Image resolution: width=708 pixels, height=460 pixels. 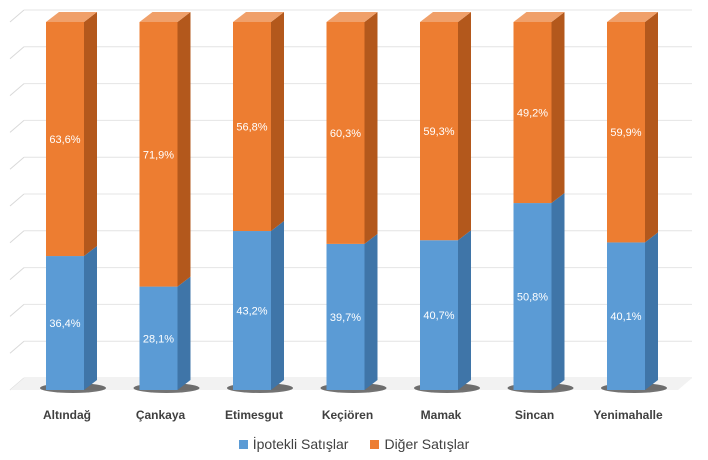 I want to click on x-tick-label: Çankaya, so click(x=161, y=415).